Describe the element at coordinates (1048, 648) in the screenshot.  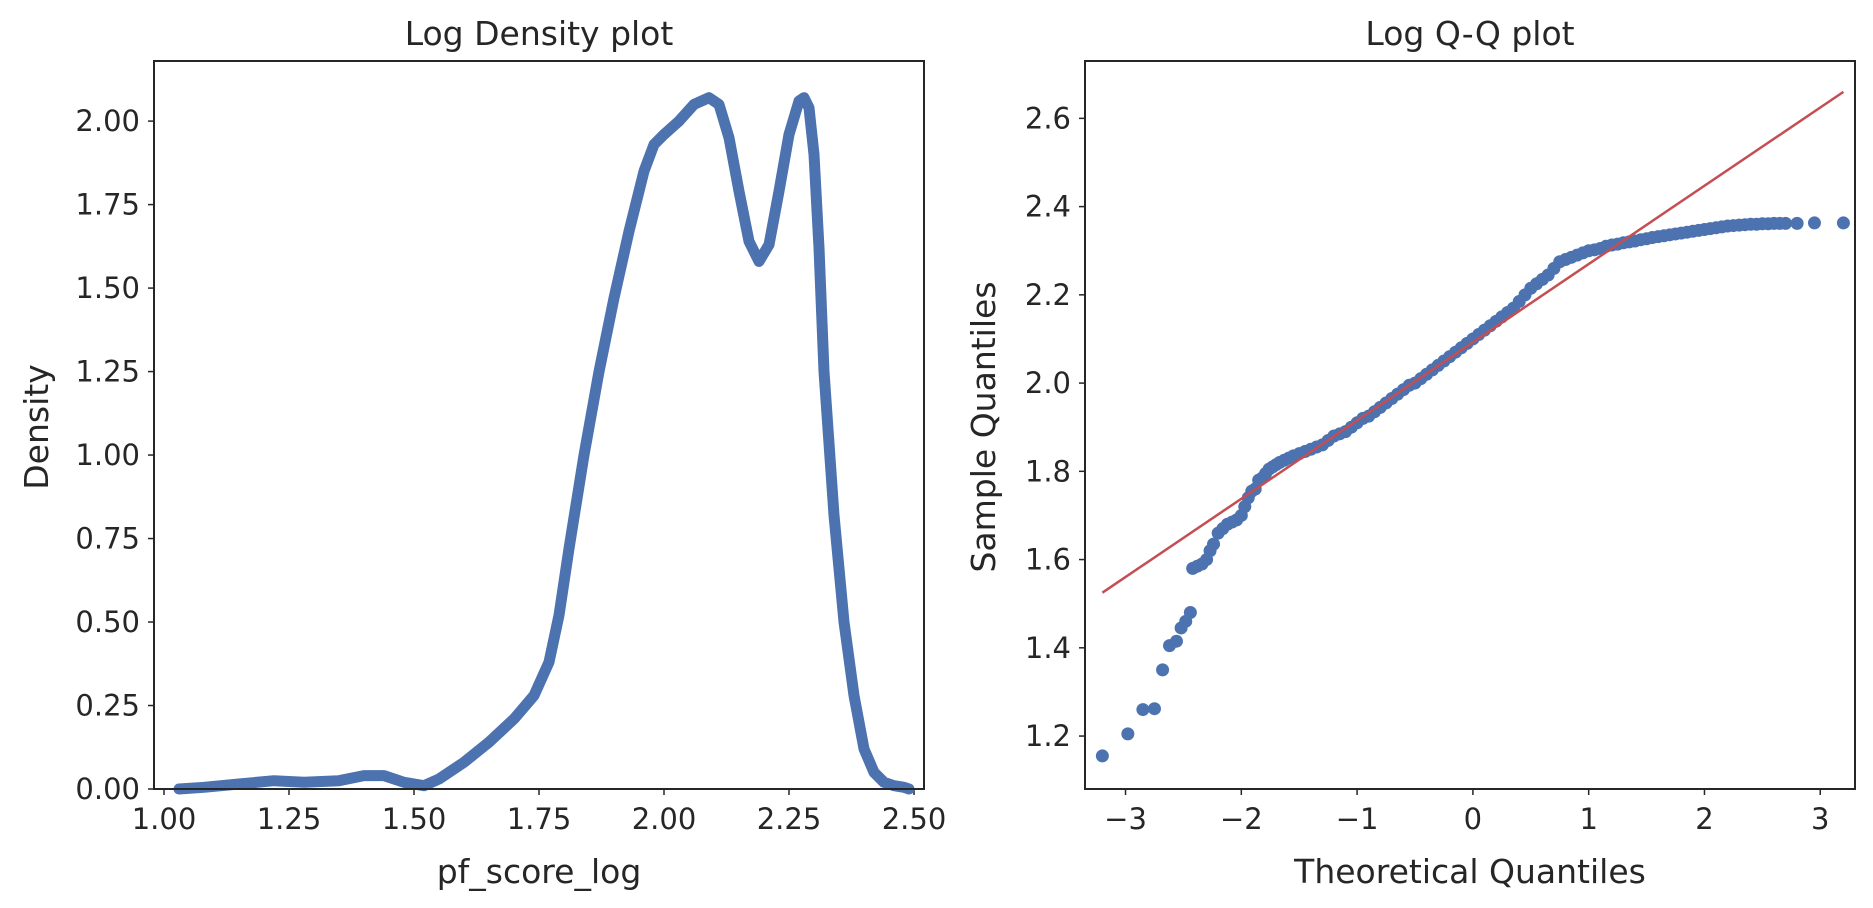
I see `qq-y-tick-label: 1.4` at that location.